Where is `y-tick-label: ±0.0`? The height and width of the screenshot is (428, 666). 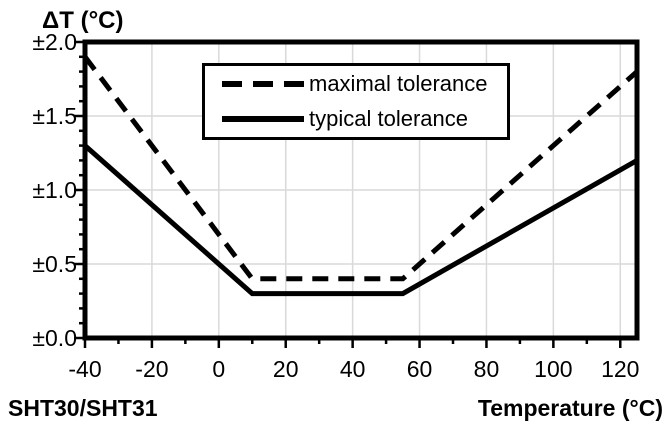 y-tick-label: ±0.0 is located at coordinates (54, 338).